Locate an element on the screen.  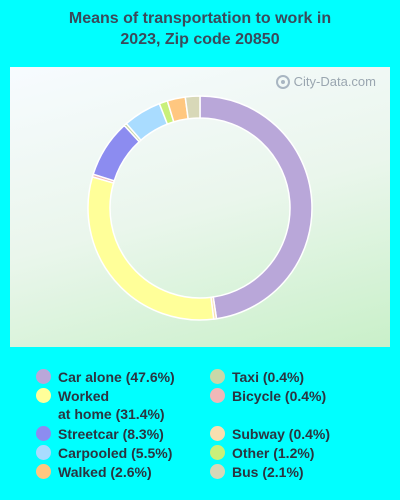
legend-label: Car alone (47.6%) is located at coordinates (116, 377).